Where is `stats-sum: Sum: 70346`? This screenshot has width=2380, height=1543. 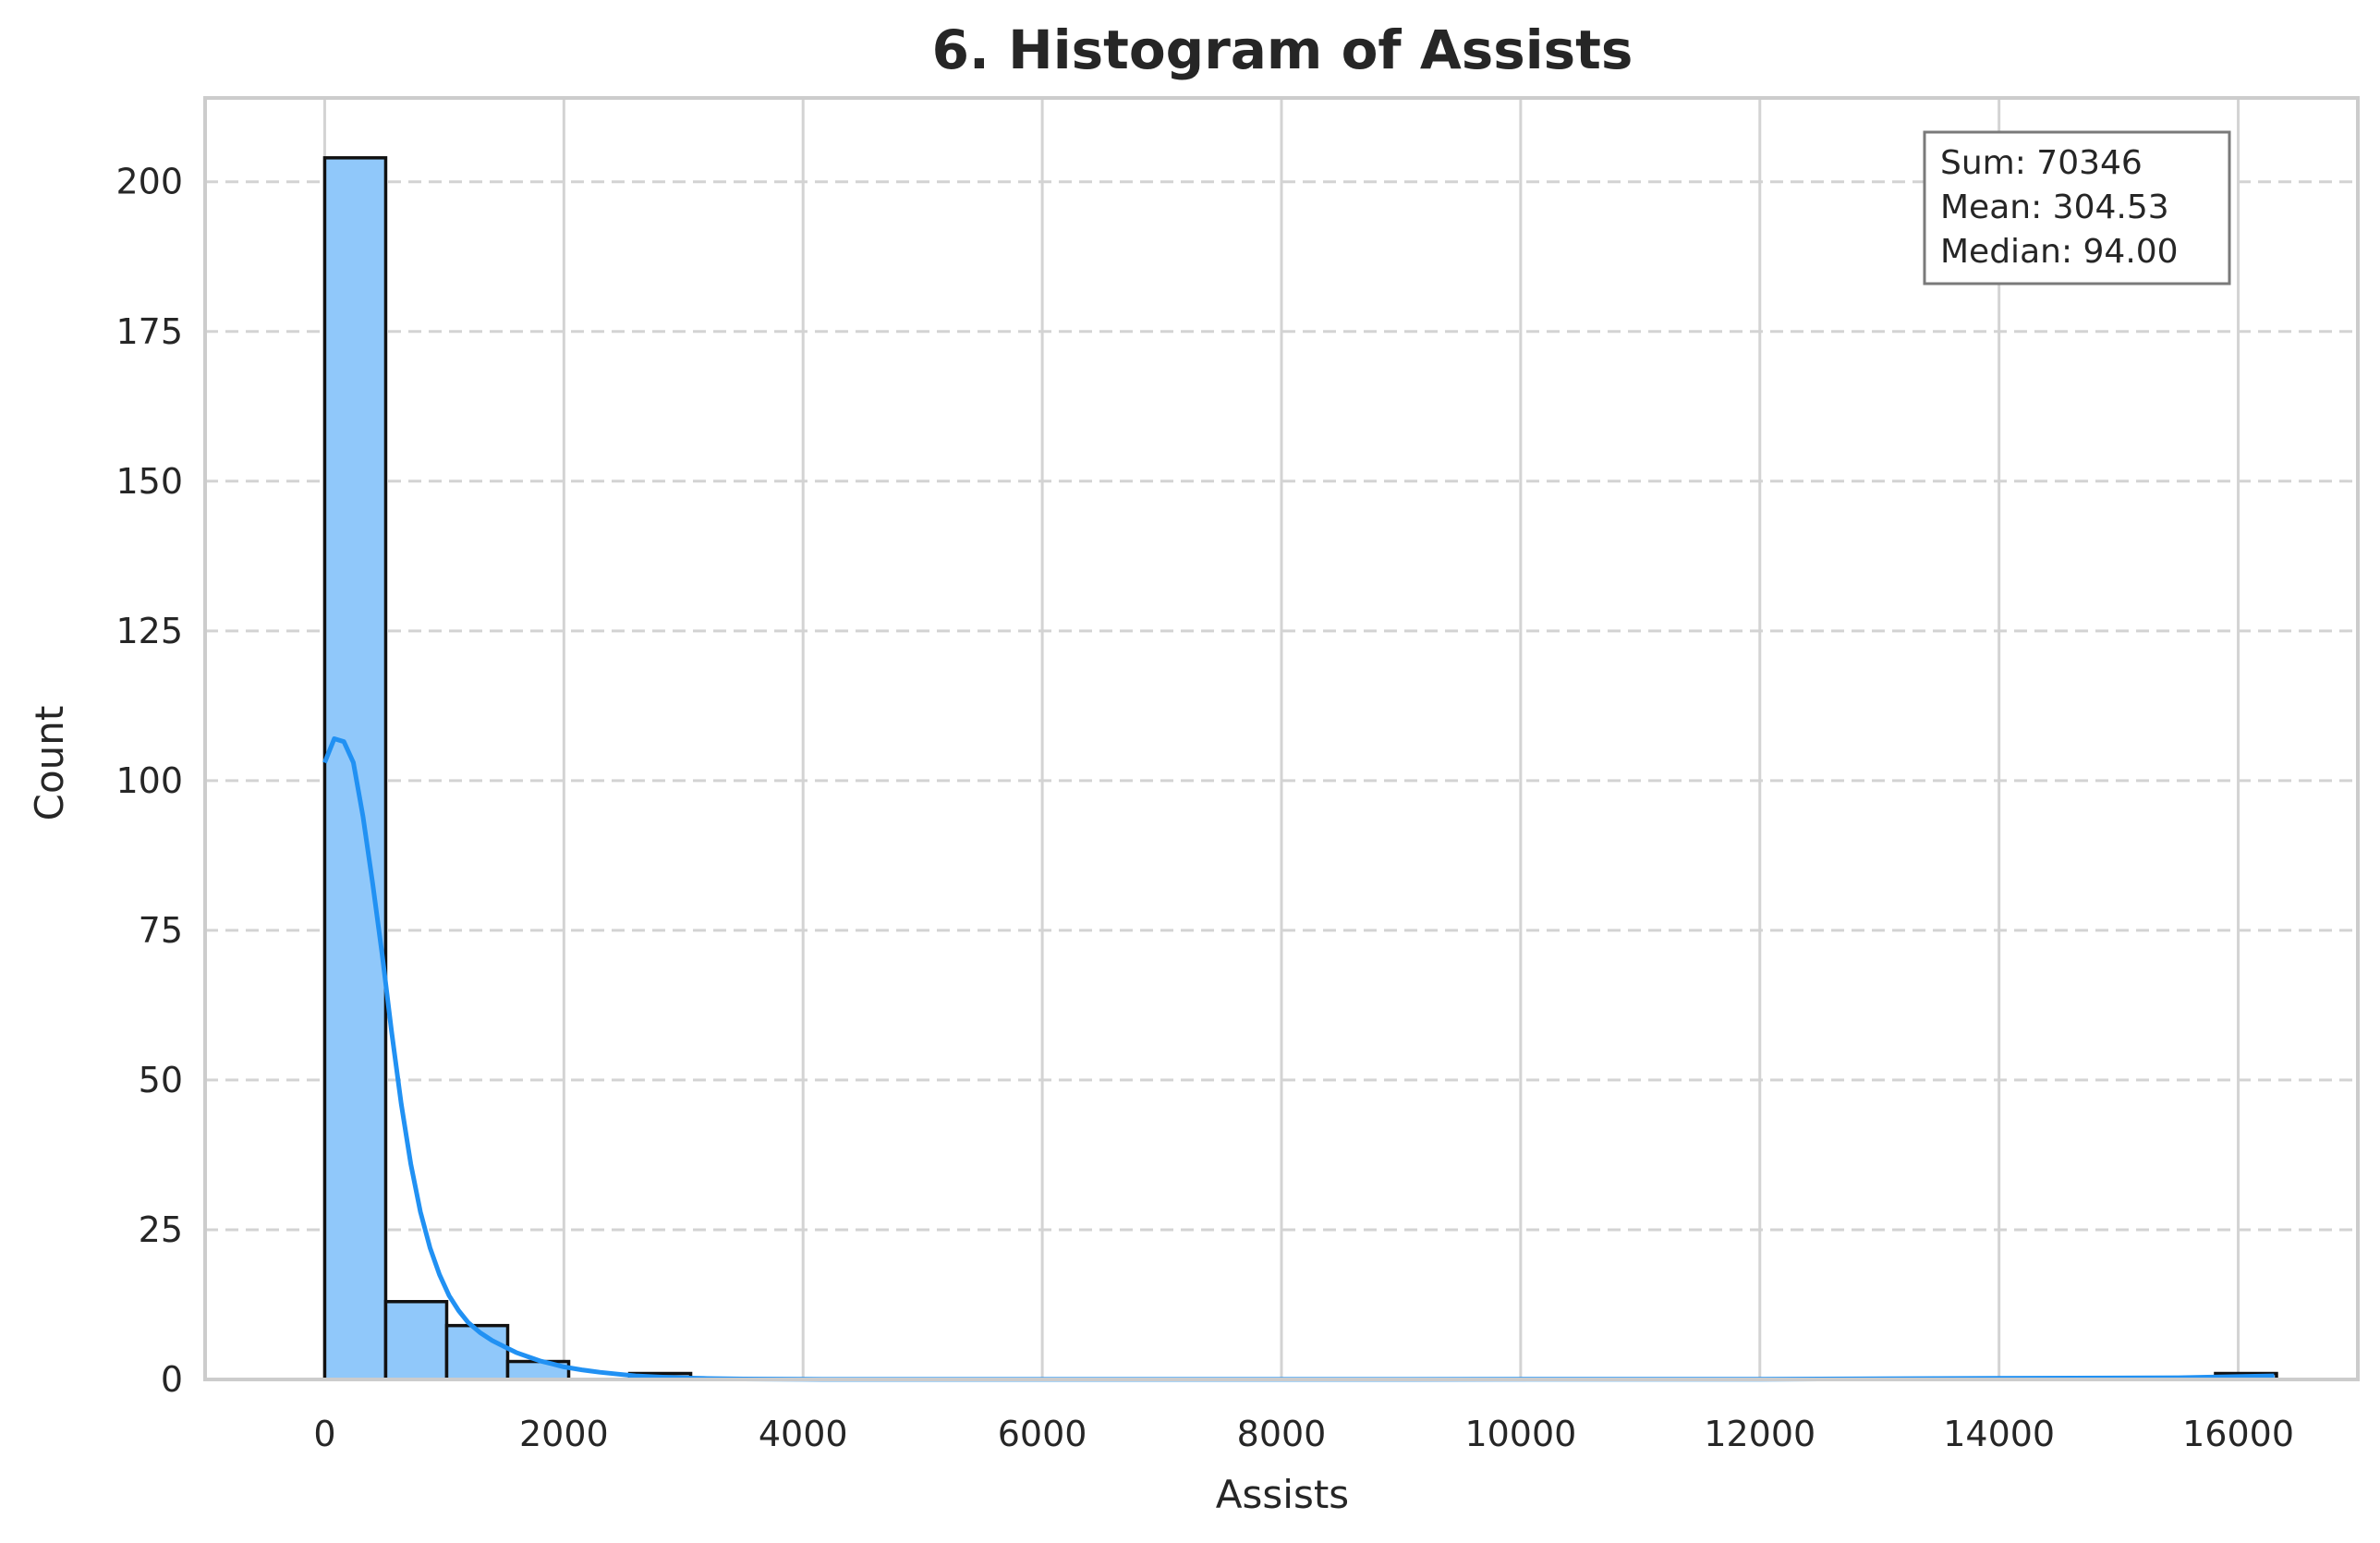 stats-sum: Sum: 70346 is located at coordinates (2041, 163).